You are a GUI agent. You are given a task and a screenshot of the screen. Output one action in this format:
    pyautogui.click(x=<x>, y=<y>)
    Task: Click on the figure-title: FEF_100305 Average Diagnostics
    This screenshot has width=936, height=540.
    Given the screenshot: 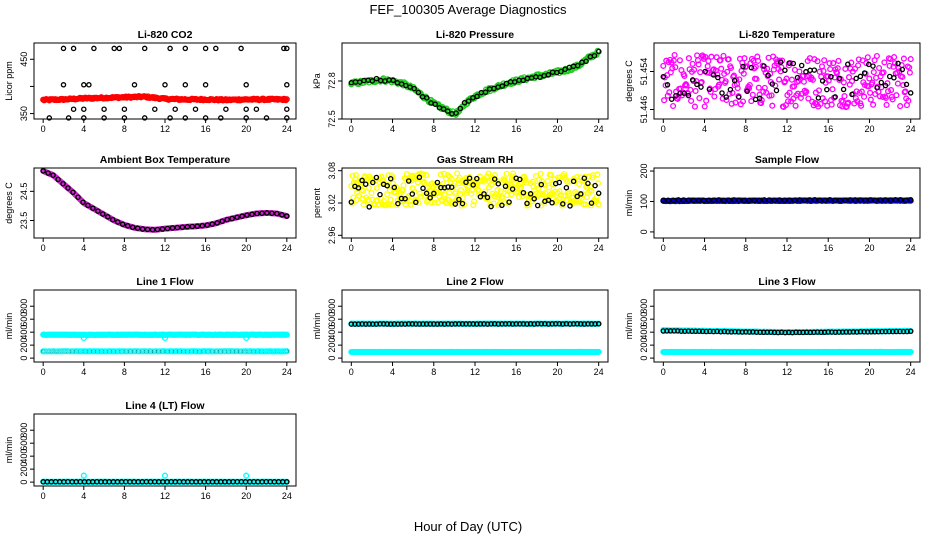 What is the action you would take?
    pyautogui.click(x=468, y=9)
    